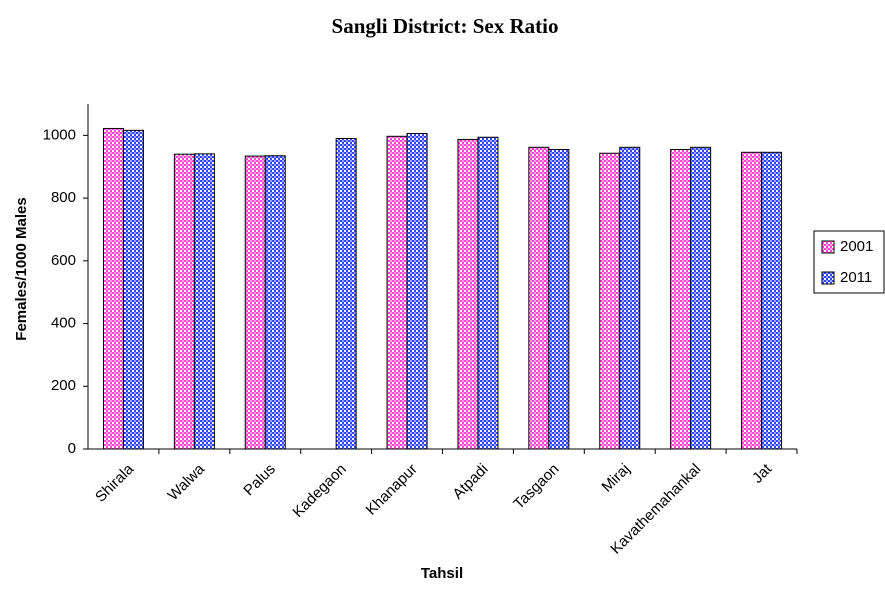 The height and width of the screenshot is (591, 885). What do you see at coordinates (615, 478) in the screenshot?
I see `x-tick-label: Miraj` at bounding box center [615, 478].